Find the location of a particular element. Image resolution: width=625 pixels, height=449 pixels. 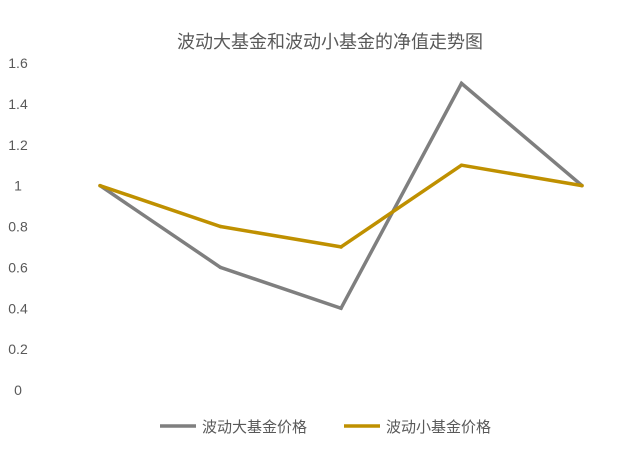

y-tick-label: 0.4 is located at coordinates (18, 308).